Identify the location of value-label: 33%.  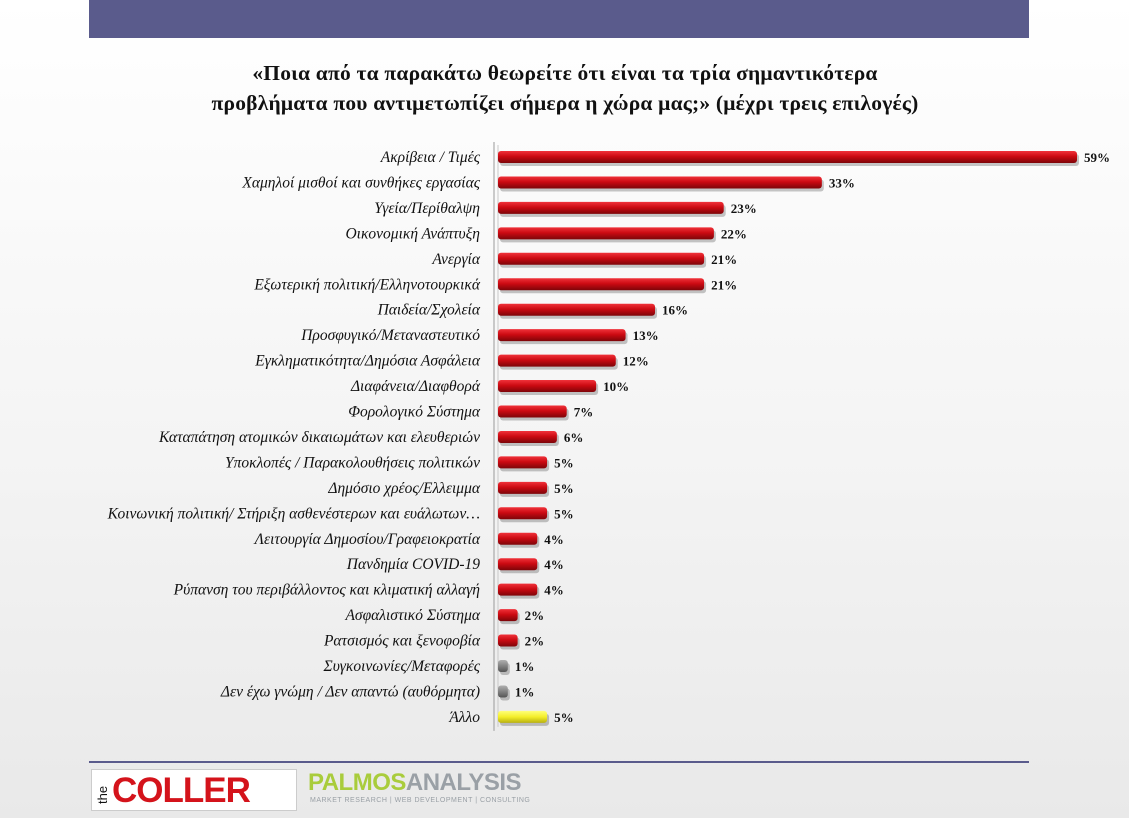
(842, 182).